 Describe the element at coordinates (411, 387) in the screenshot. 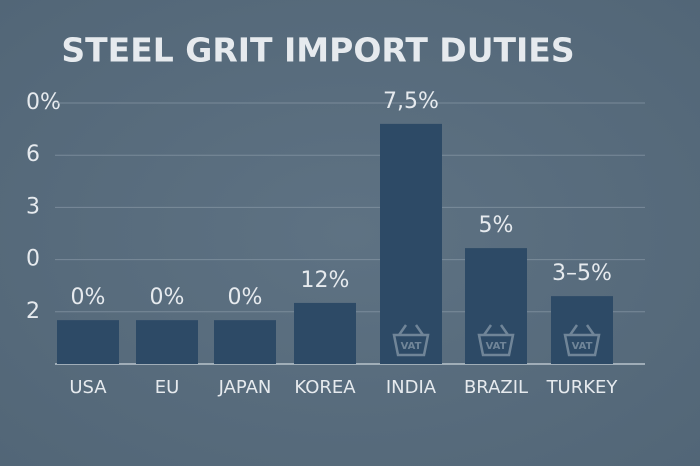

I see `x-tick-label: INDIA` at that location.